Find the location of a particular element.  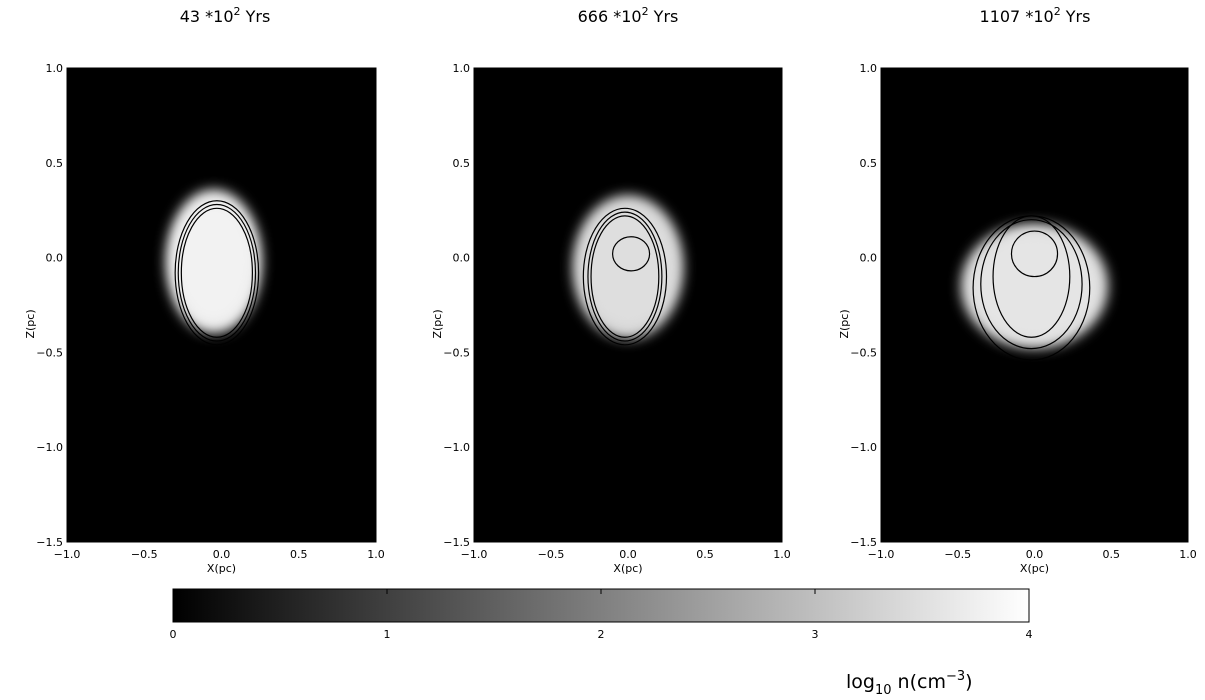

colorbar-tick-label: 4 is located at coordinates (1029, 634).